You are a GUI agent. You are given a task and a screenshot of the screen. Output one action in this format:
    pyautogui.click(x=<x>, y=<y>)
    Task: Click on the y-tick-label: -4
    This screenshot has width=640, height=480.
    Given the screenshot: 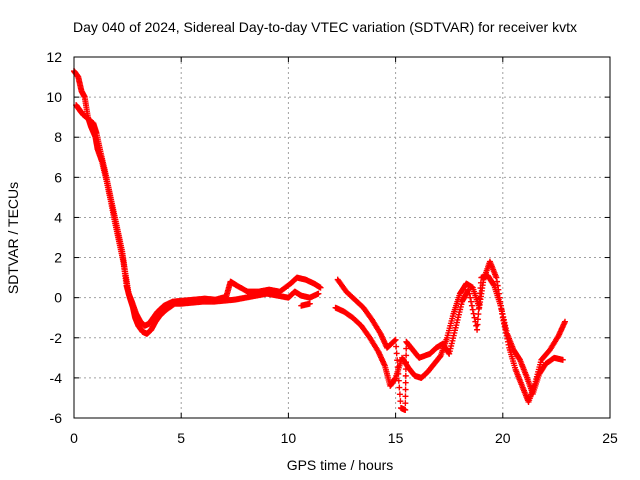 What is the action you would take?
    pyautogui.click(x=56, y=378)
    